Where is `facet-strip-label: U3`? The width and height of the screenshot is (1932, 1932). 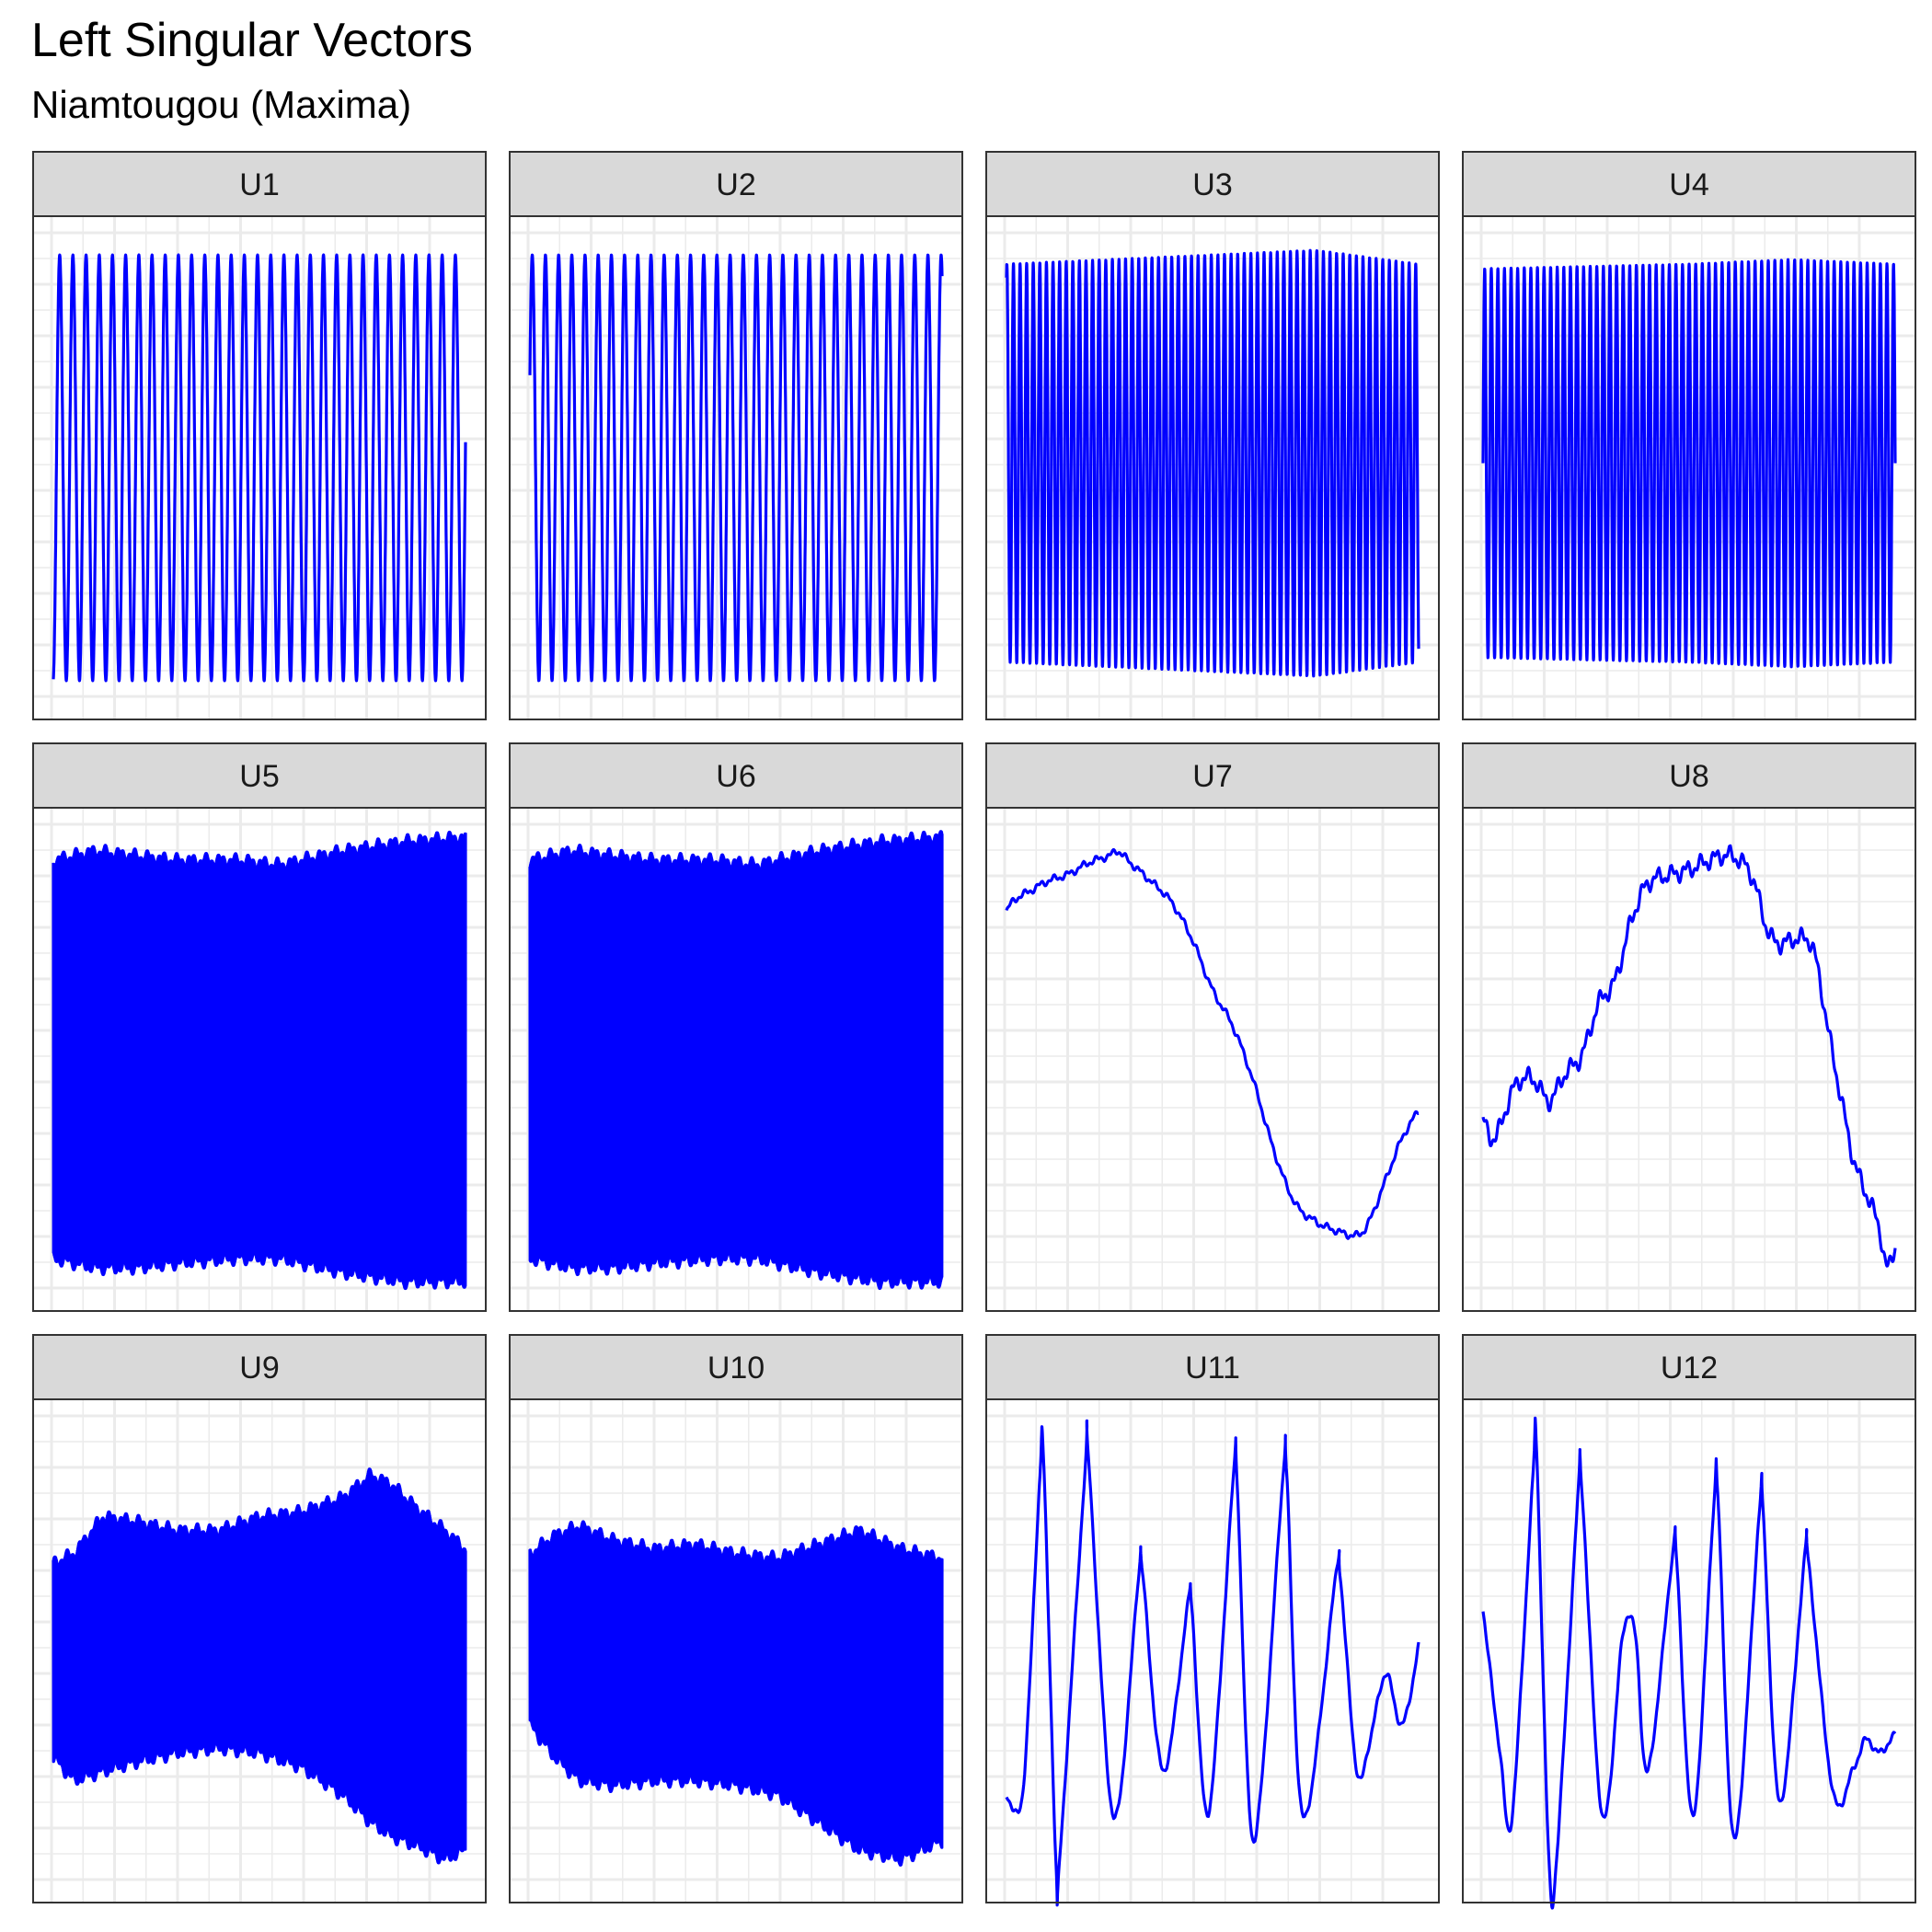 facet-strip-label: U3 is located at coordinates (1212, 184).